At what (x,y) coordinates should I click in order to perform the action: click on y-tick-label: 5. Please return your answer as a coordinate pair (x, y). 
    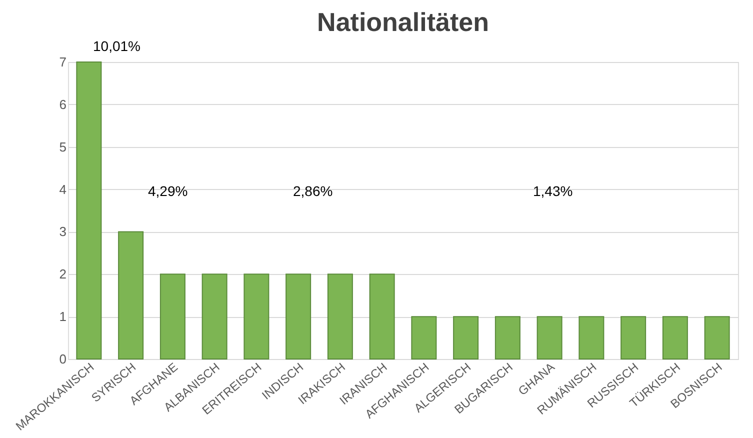
    Looking at the image, I should click on (62, 146).